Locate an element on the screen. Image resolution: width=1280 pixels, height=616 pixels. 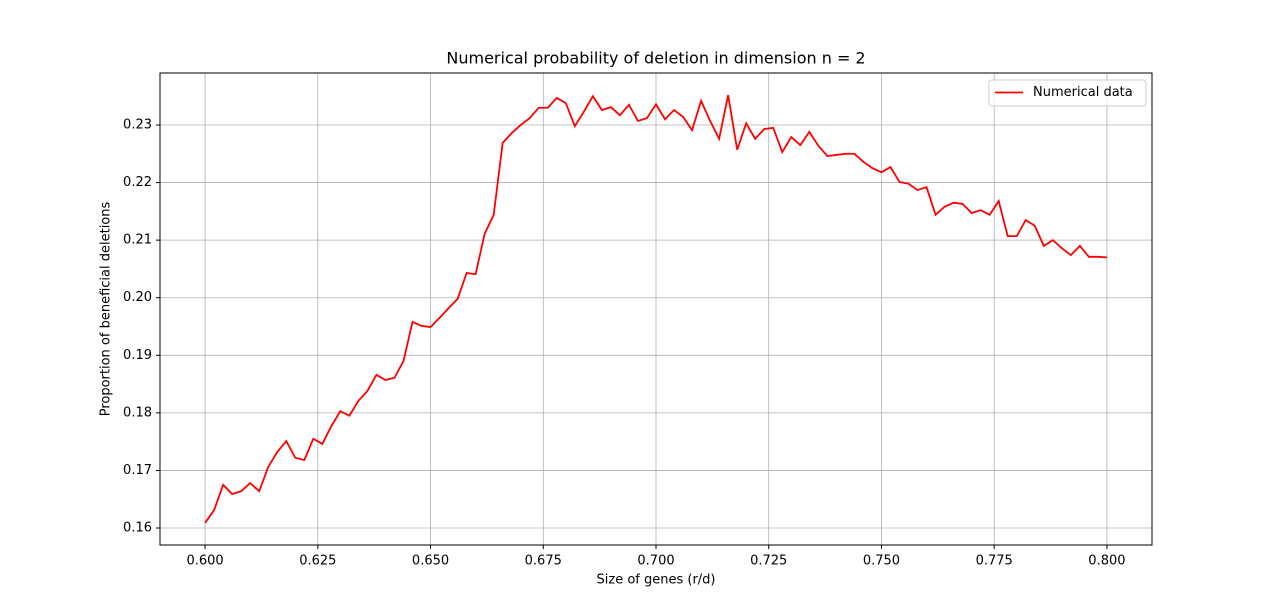
y-tick-label: 0.19 is located at coordinates (137, 355).